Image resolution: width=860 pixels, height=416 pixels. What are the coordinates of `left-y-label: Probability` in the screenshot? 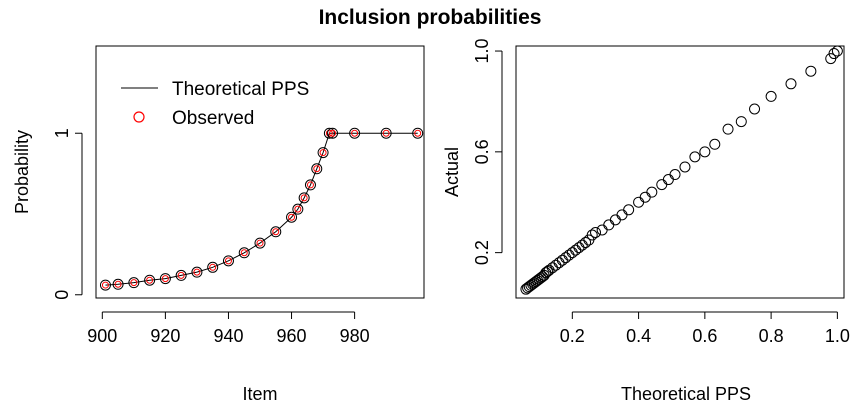 It's located at (22, 172).